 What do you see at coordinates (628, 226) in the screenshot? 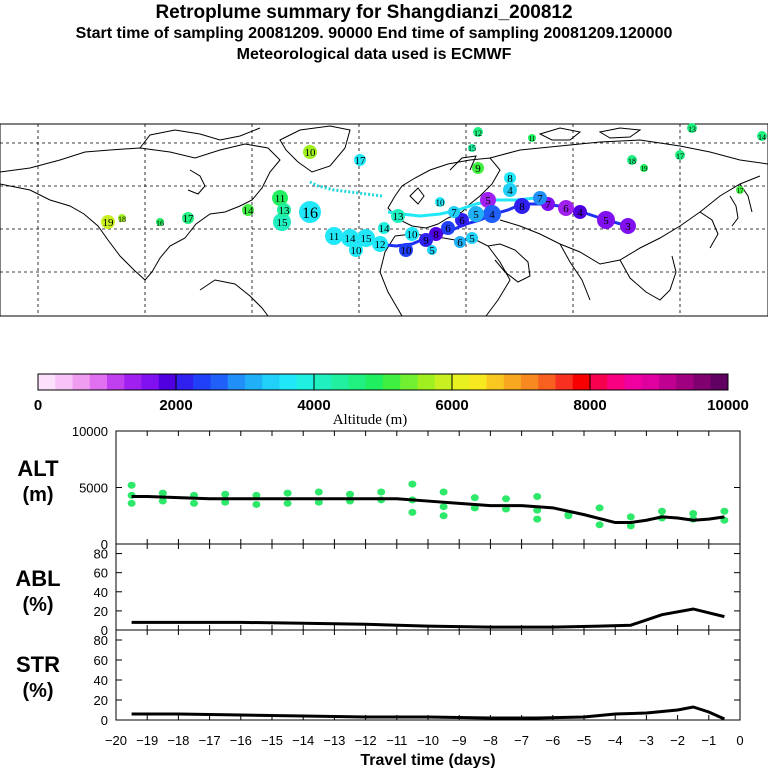
I see `trajectory-marker: 3` at bounding box center [628, 226].